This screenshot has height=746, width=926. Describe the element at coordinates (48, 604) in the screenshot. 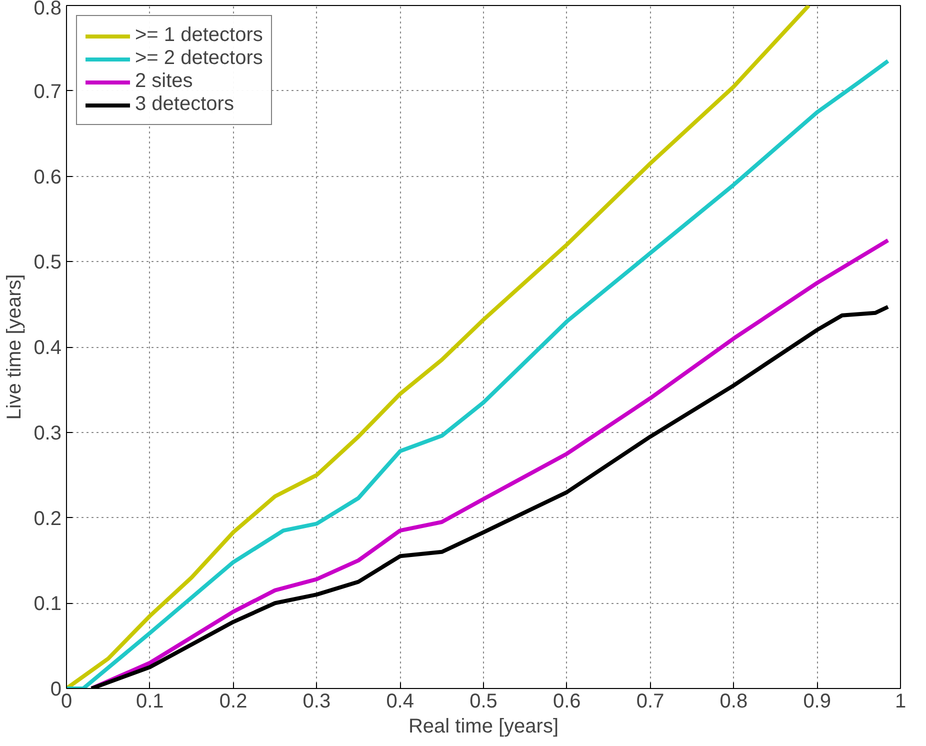

I see `y-tick-label: 0.1` at that location.